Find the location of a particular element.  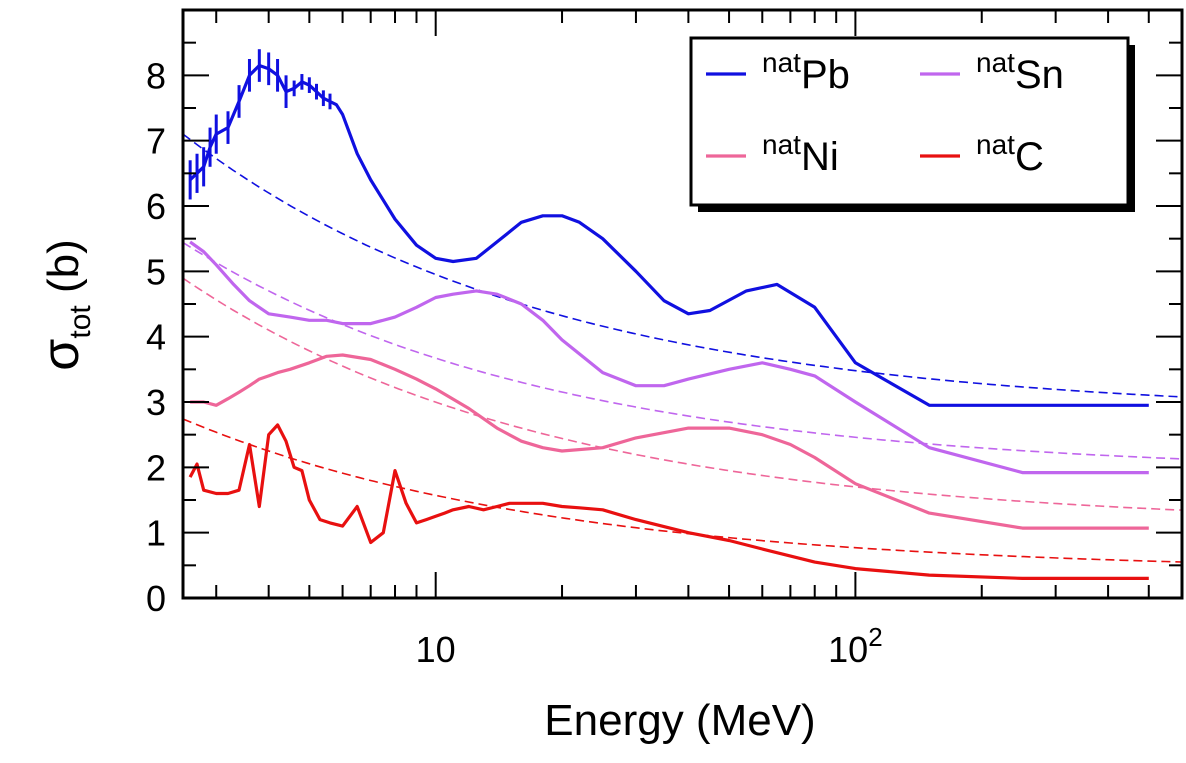

x-tick-label: 102 is located at coordinates (855, 646).